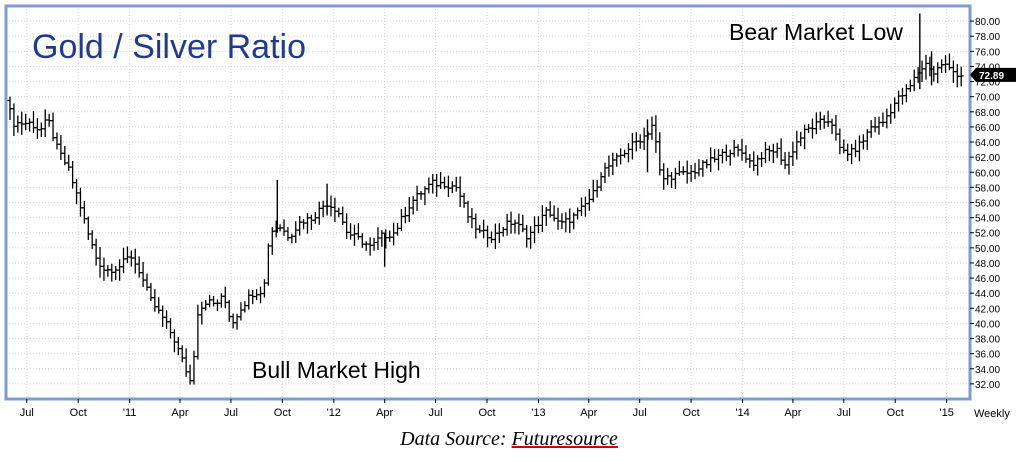  Describe the element at coordinates (987, 340) in the screenshot. I see `y-tick-label: 38.00` at that location.